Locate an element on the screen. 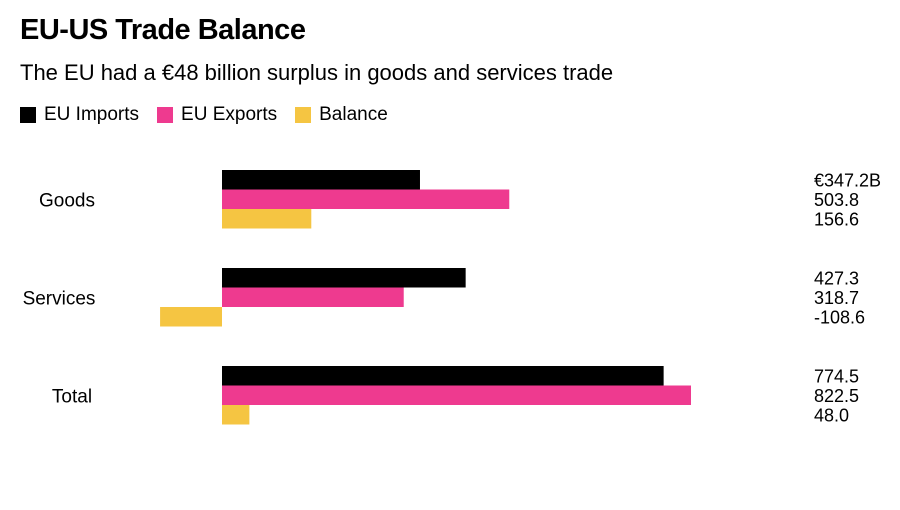 The height and width of the screenshot is (510, 900). legend-item-balance: Balance is located at coordinates (341, 115).